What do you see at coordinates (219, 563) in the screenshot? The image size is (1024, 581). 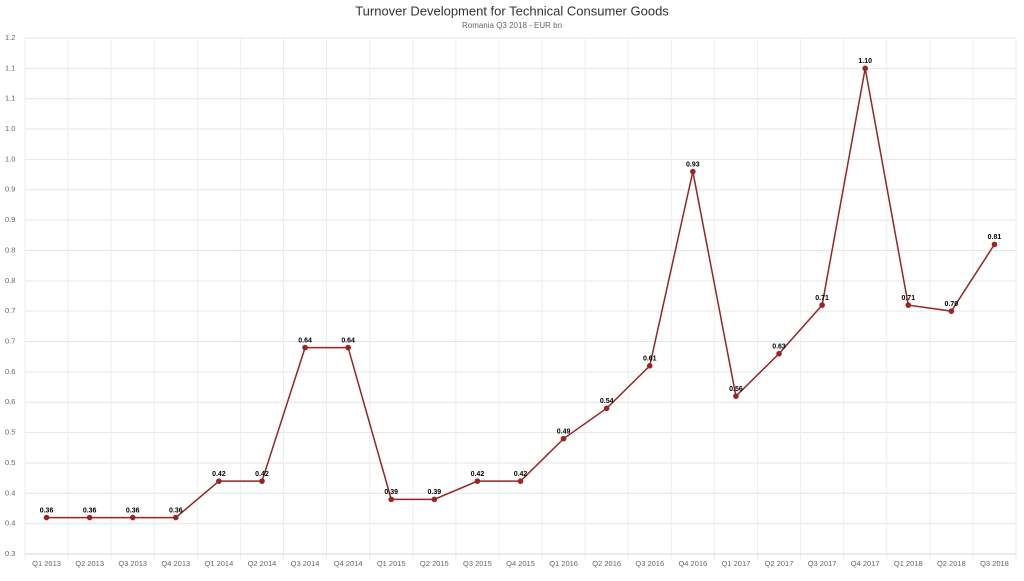 I see `x-tick-label: Q1 2014` at bounding box center [219, 563].